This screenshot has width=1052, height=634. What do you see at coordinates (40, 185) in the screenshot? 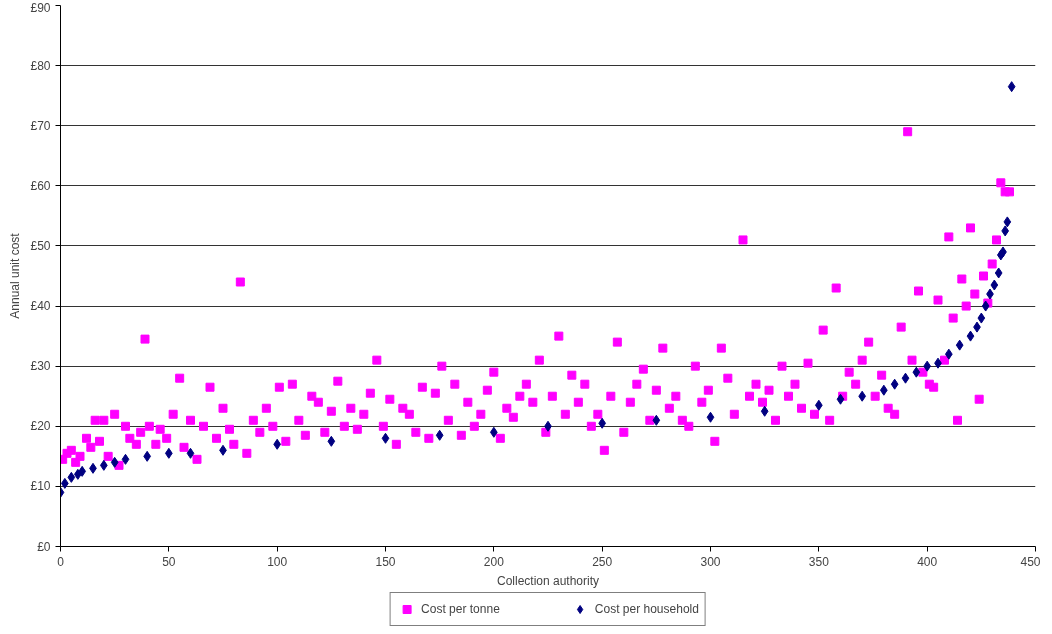
I see `y-tick-label: £60` at bounding box center [40, 185].